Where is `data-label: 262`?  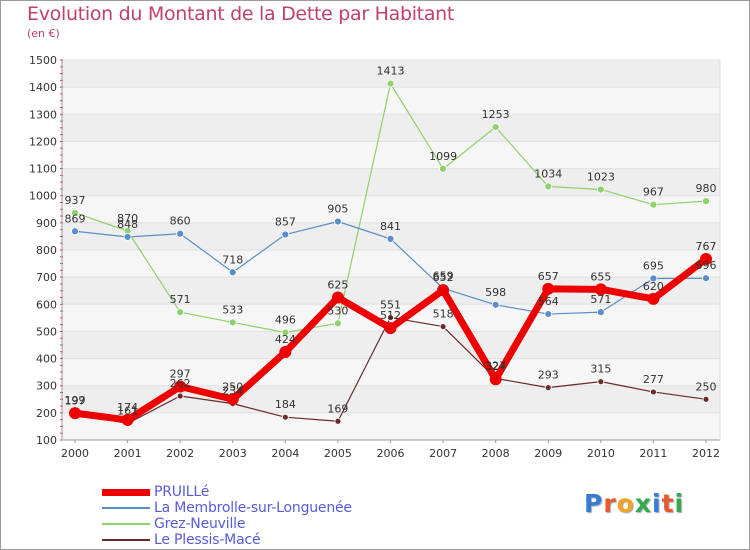 data-label: 262 is located at coordinates (180, 383).